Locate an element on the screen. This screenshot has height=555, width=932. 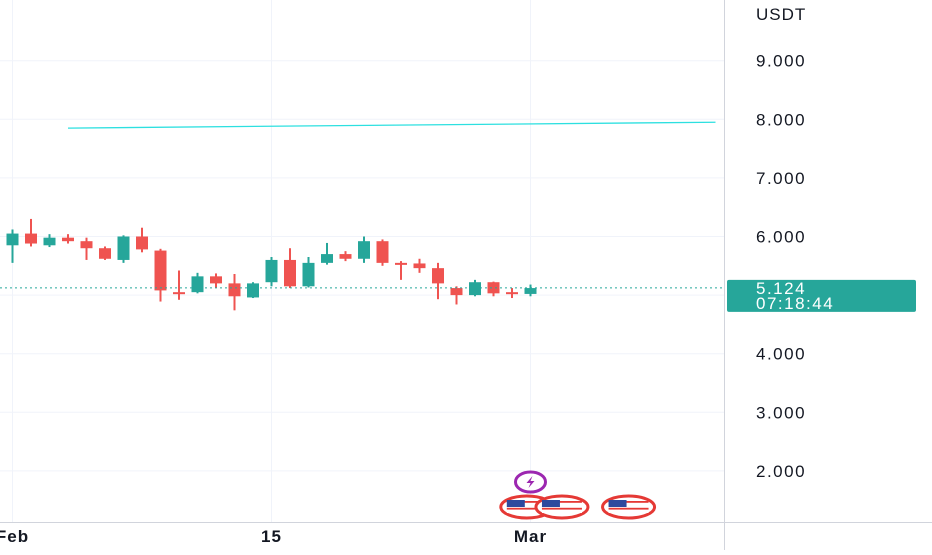
time-tick-label: 15 is located at coordinates (271, 536).